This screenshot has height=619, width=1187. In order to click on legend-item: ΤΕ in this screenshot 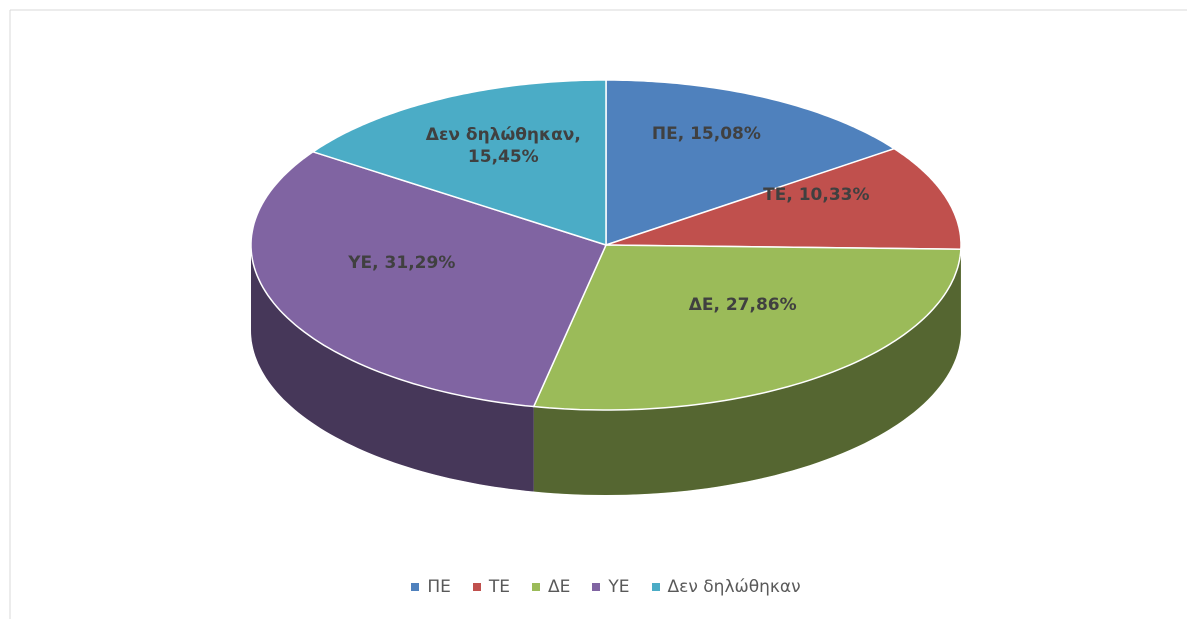, I will do `click(491, 587)`.